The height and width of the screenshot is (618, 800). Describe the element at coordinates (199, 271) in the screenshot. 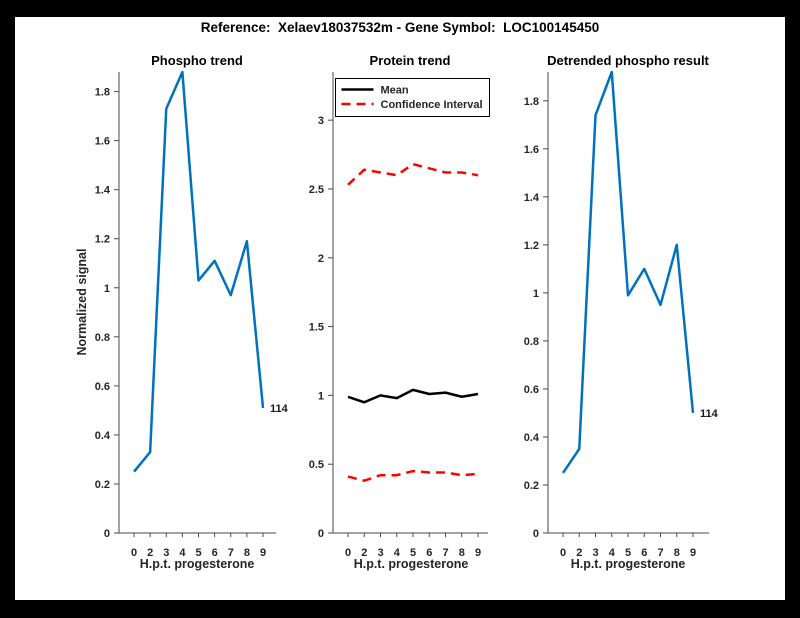

I see `phospho-signal-line` at that location.